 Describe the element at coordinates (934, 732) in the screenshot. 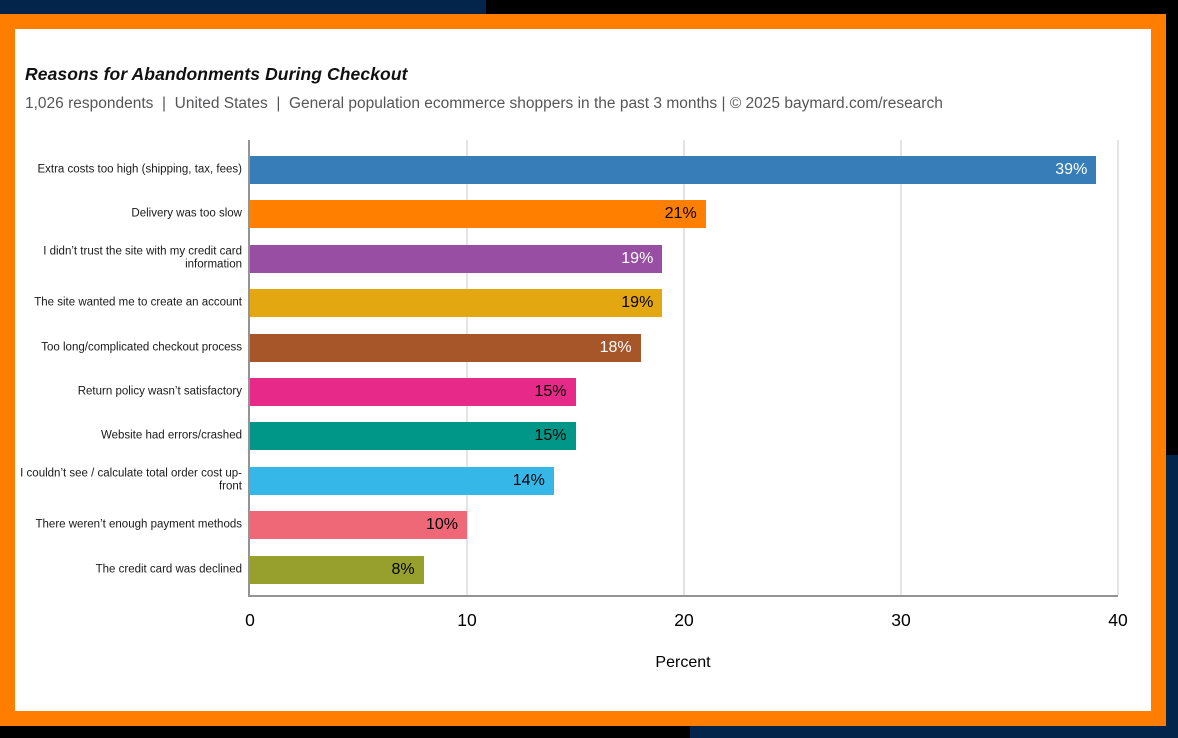

I see `bottom-strip-navy` at that location.